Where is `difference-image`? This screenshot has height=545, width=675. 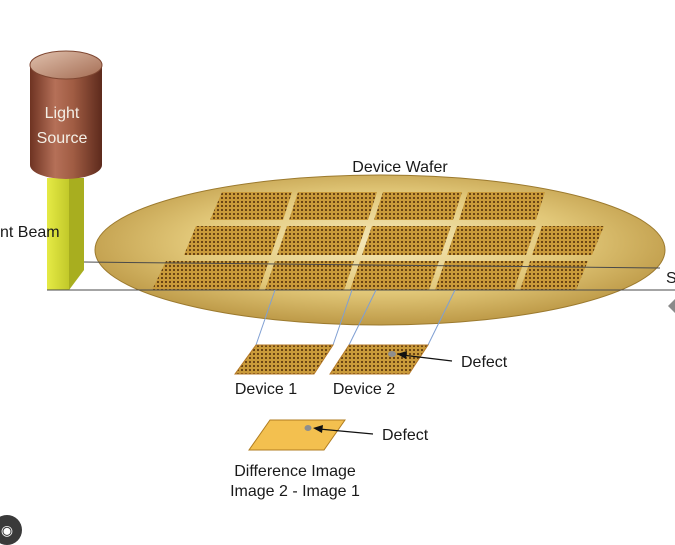 difference-image is located at coordinates (297, 435).